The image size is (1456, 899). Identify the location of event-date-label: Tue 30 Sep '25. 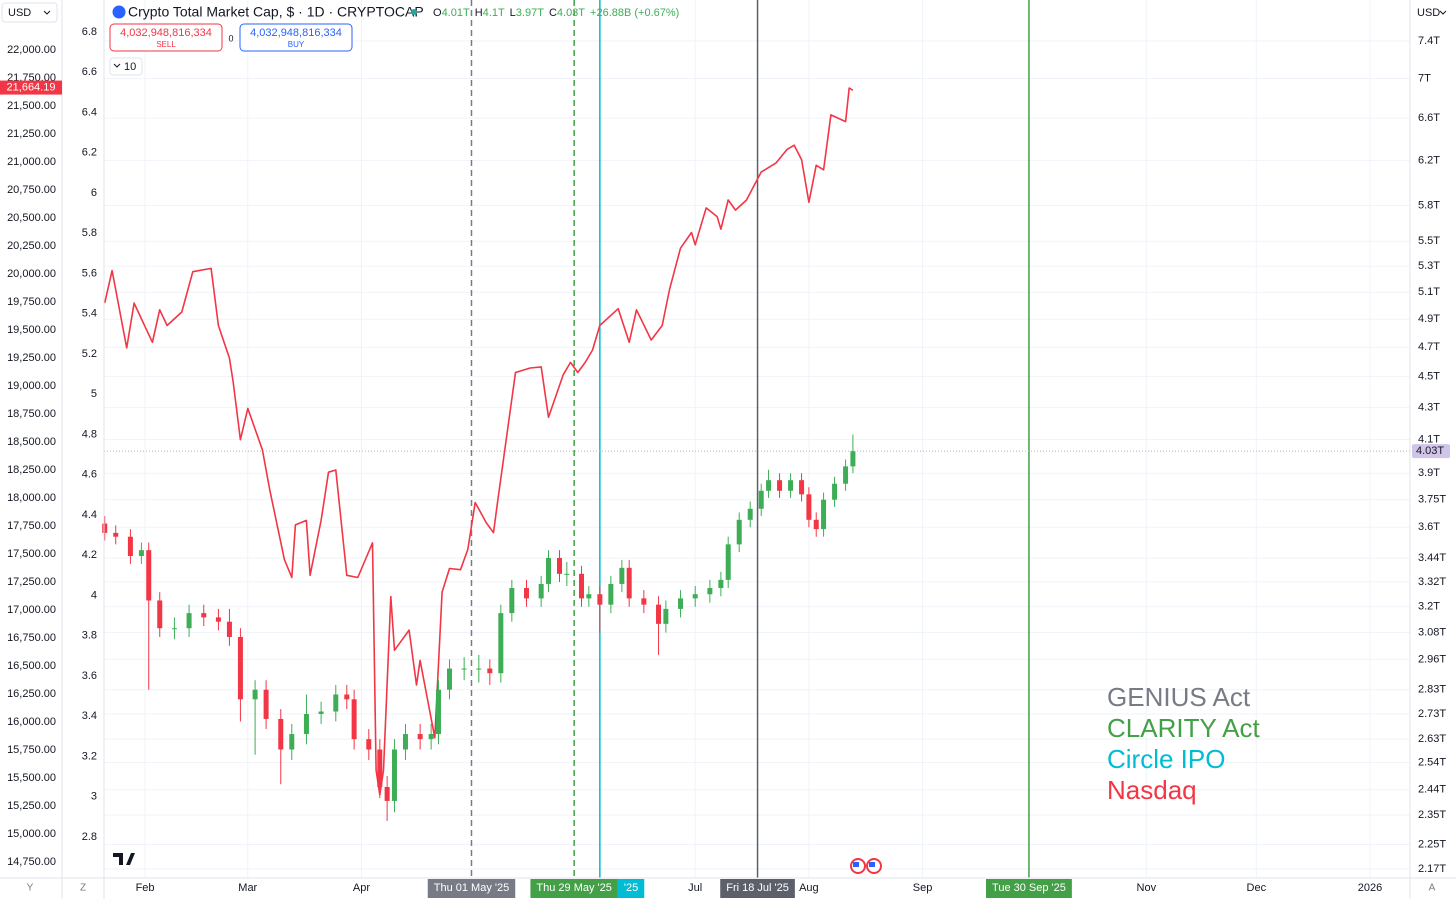
(1029, 888).